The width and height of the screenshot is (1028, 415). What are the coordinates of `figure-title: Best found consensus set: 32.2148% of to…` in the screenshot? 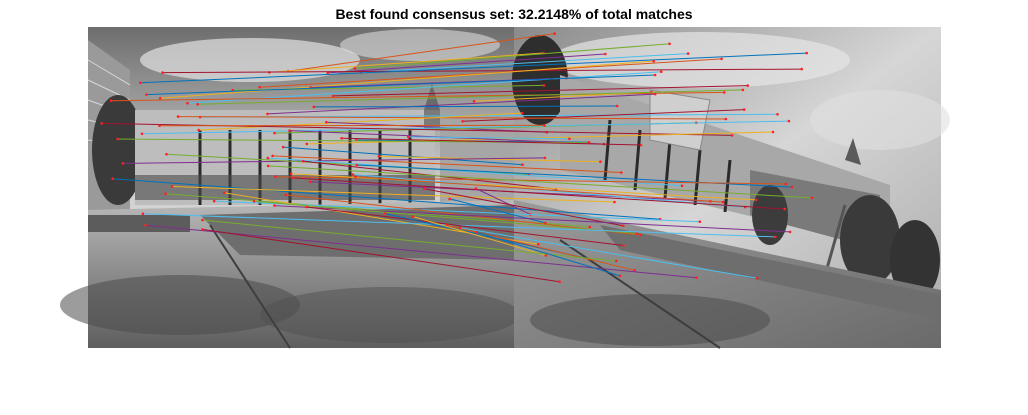 It's located at (514, 14).